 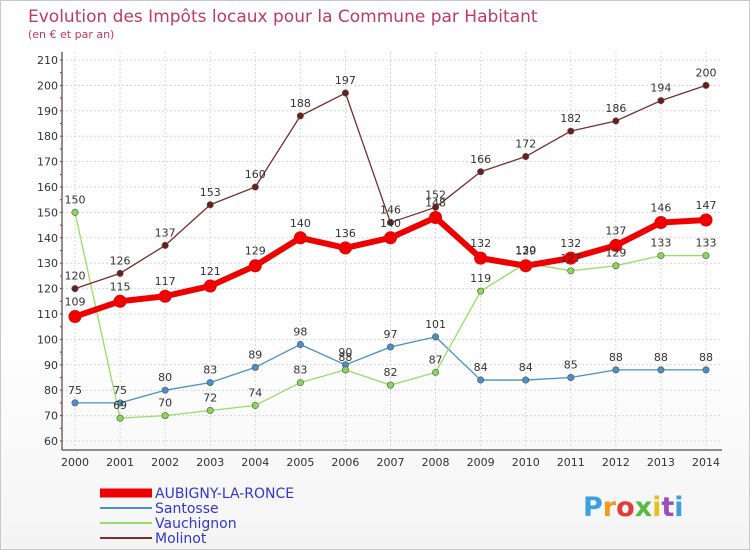 What do you see at coordinates (75, 199) in the screenshot?
I see `data-label-vauchignon-2000: 150` at bounding box center [75, 199].